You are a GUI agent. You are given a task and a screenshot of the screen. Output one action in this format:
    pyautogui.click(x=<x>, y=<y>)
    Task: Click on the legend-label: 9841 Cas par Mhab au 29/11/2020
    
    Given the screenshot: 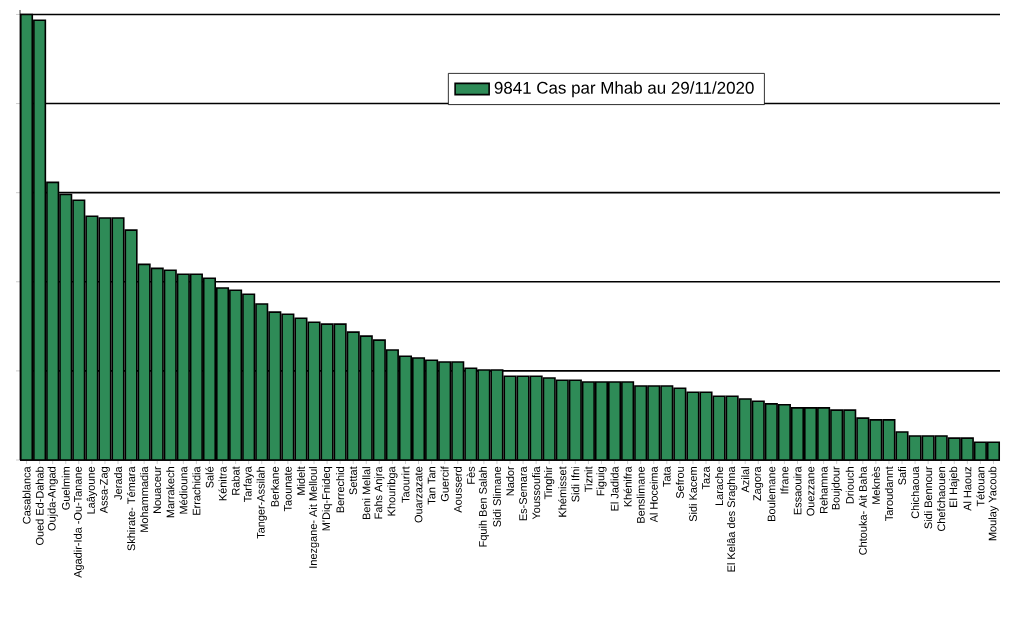 What is the action you would take?
    pyautogui.click(x=624, y=89)
    